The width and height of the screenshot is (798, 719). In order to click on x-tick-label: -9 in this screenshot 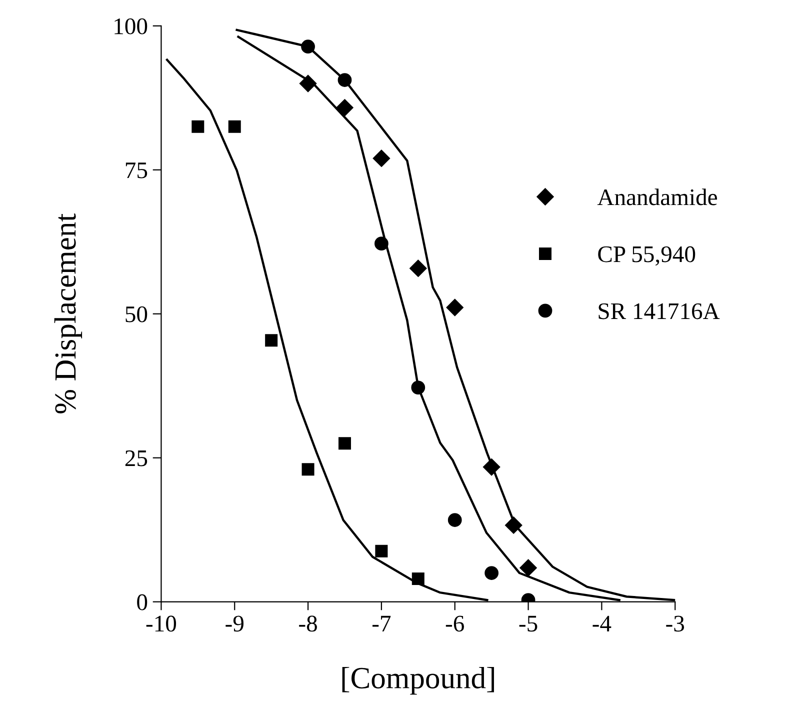, I will do `click(235, 624)`.